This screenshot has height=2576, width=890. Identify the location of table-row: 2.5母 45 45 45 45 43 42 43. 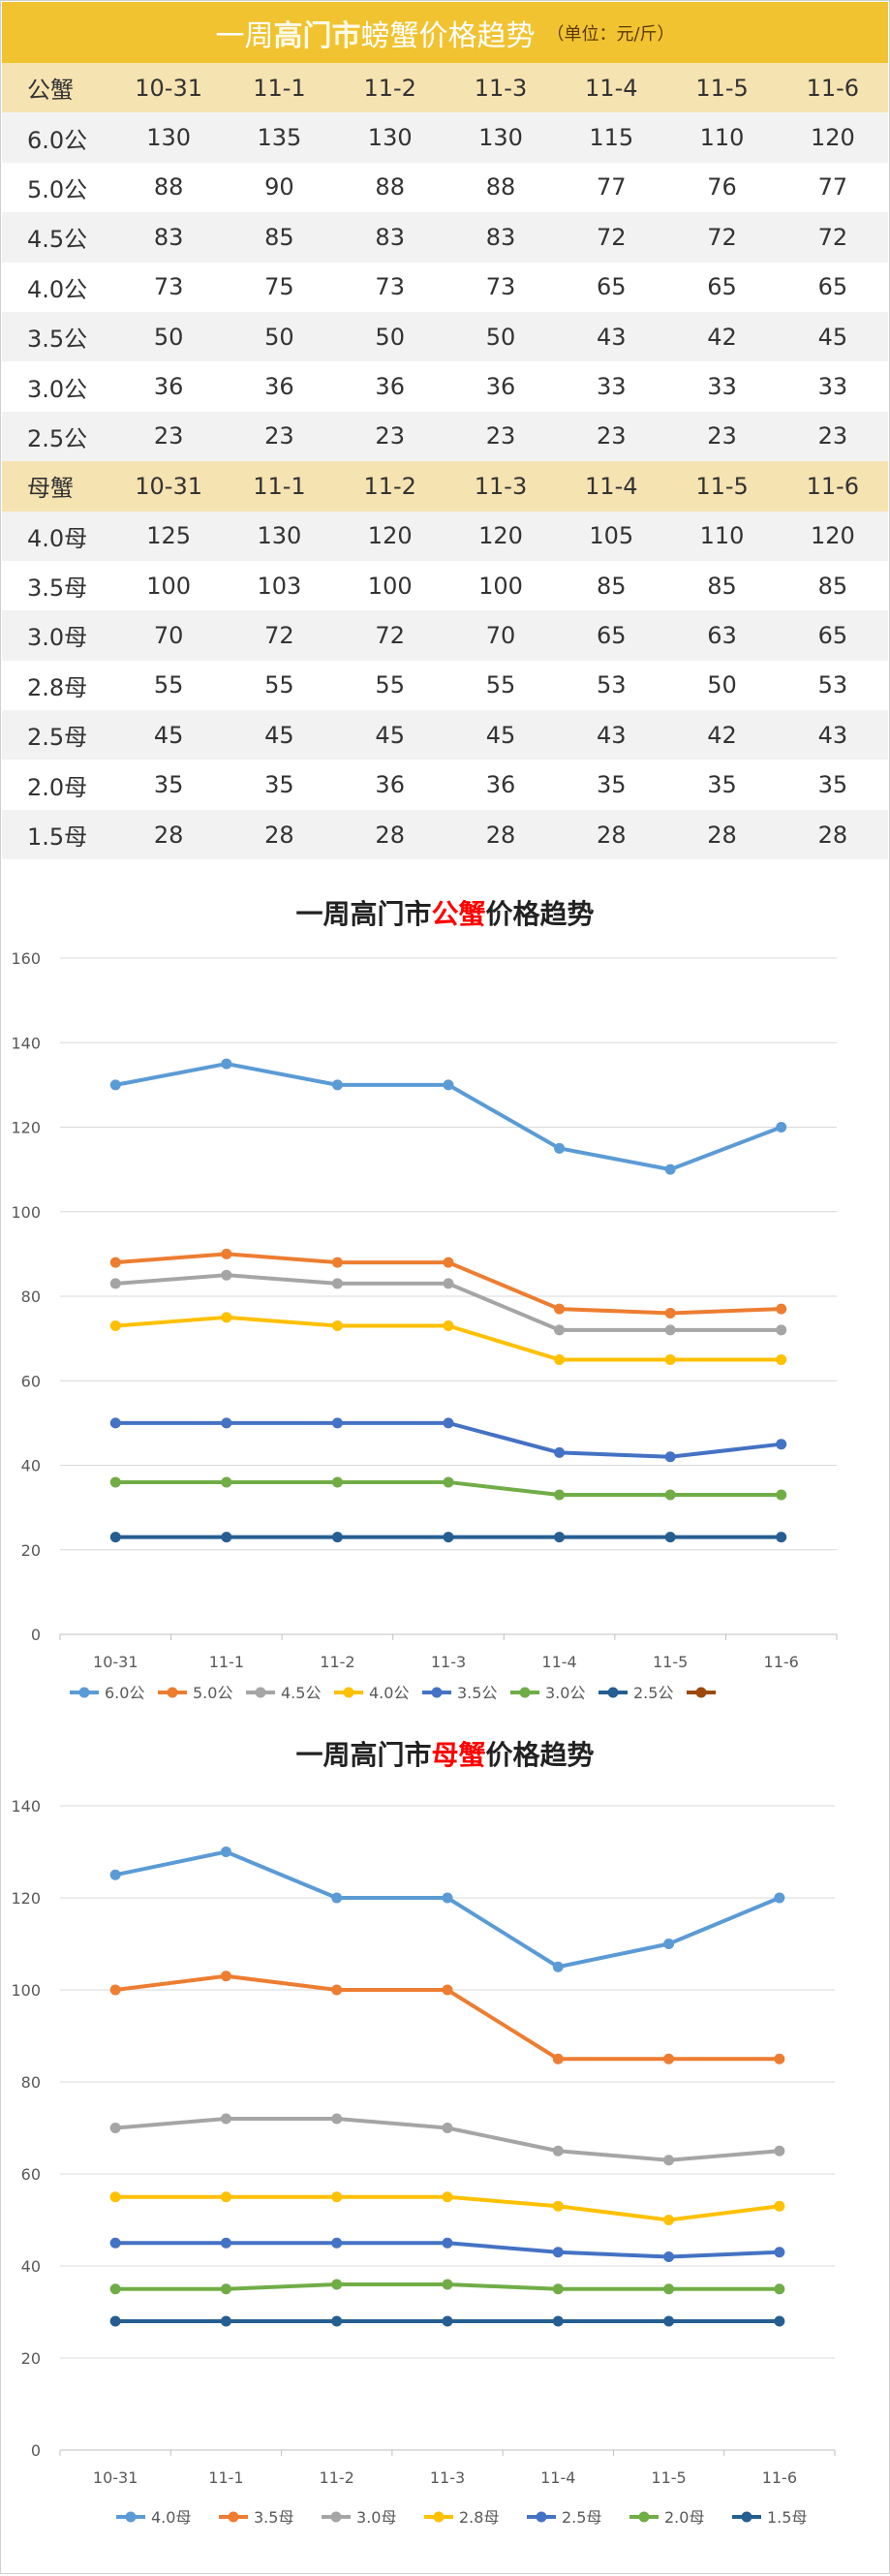
(445, 735).